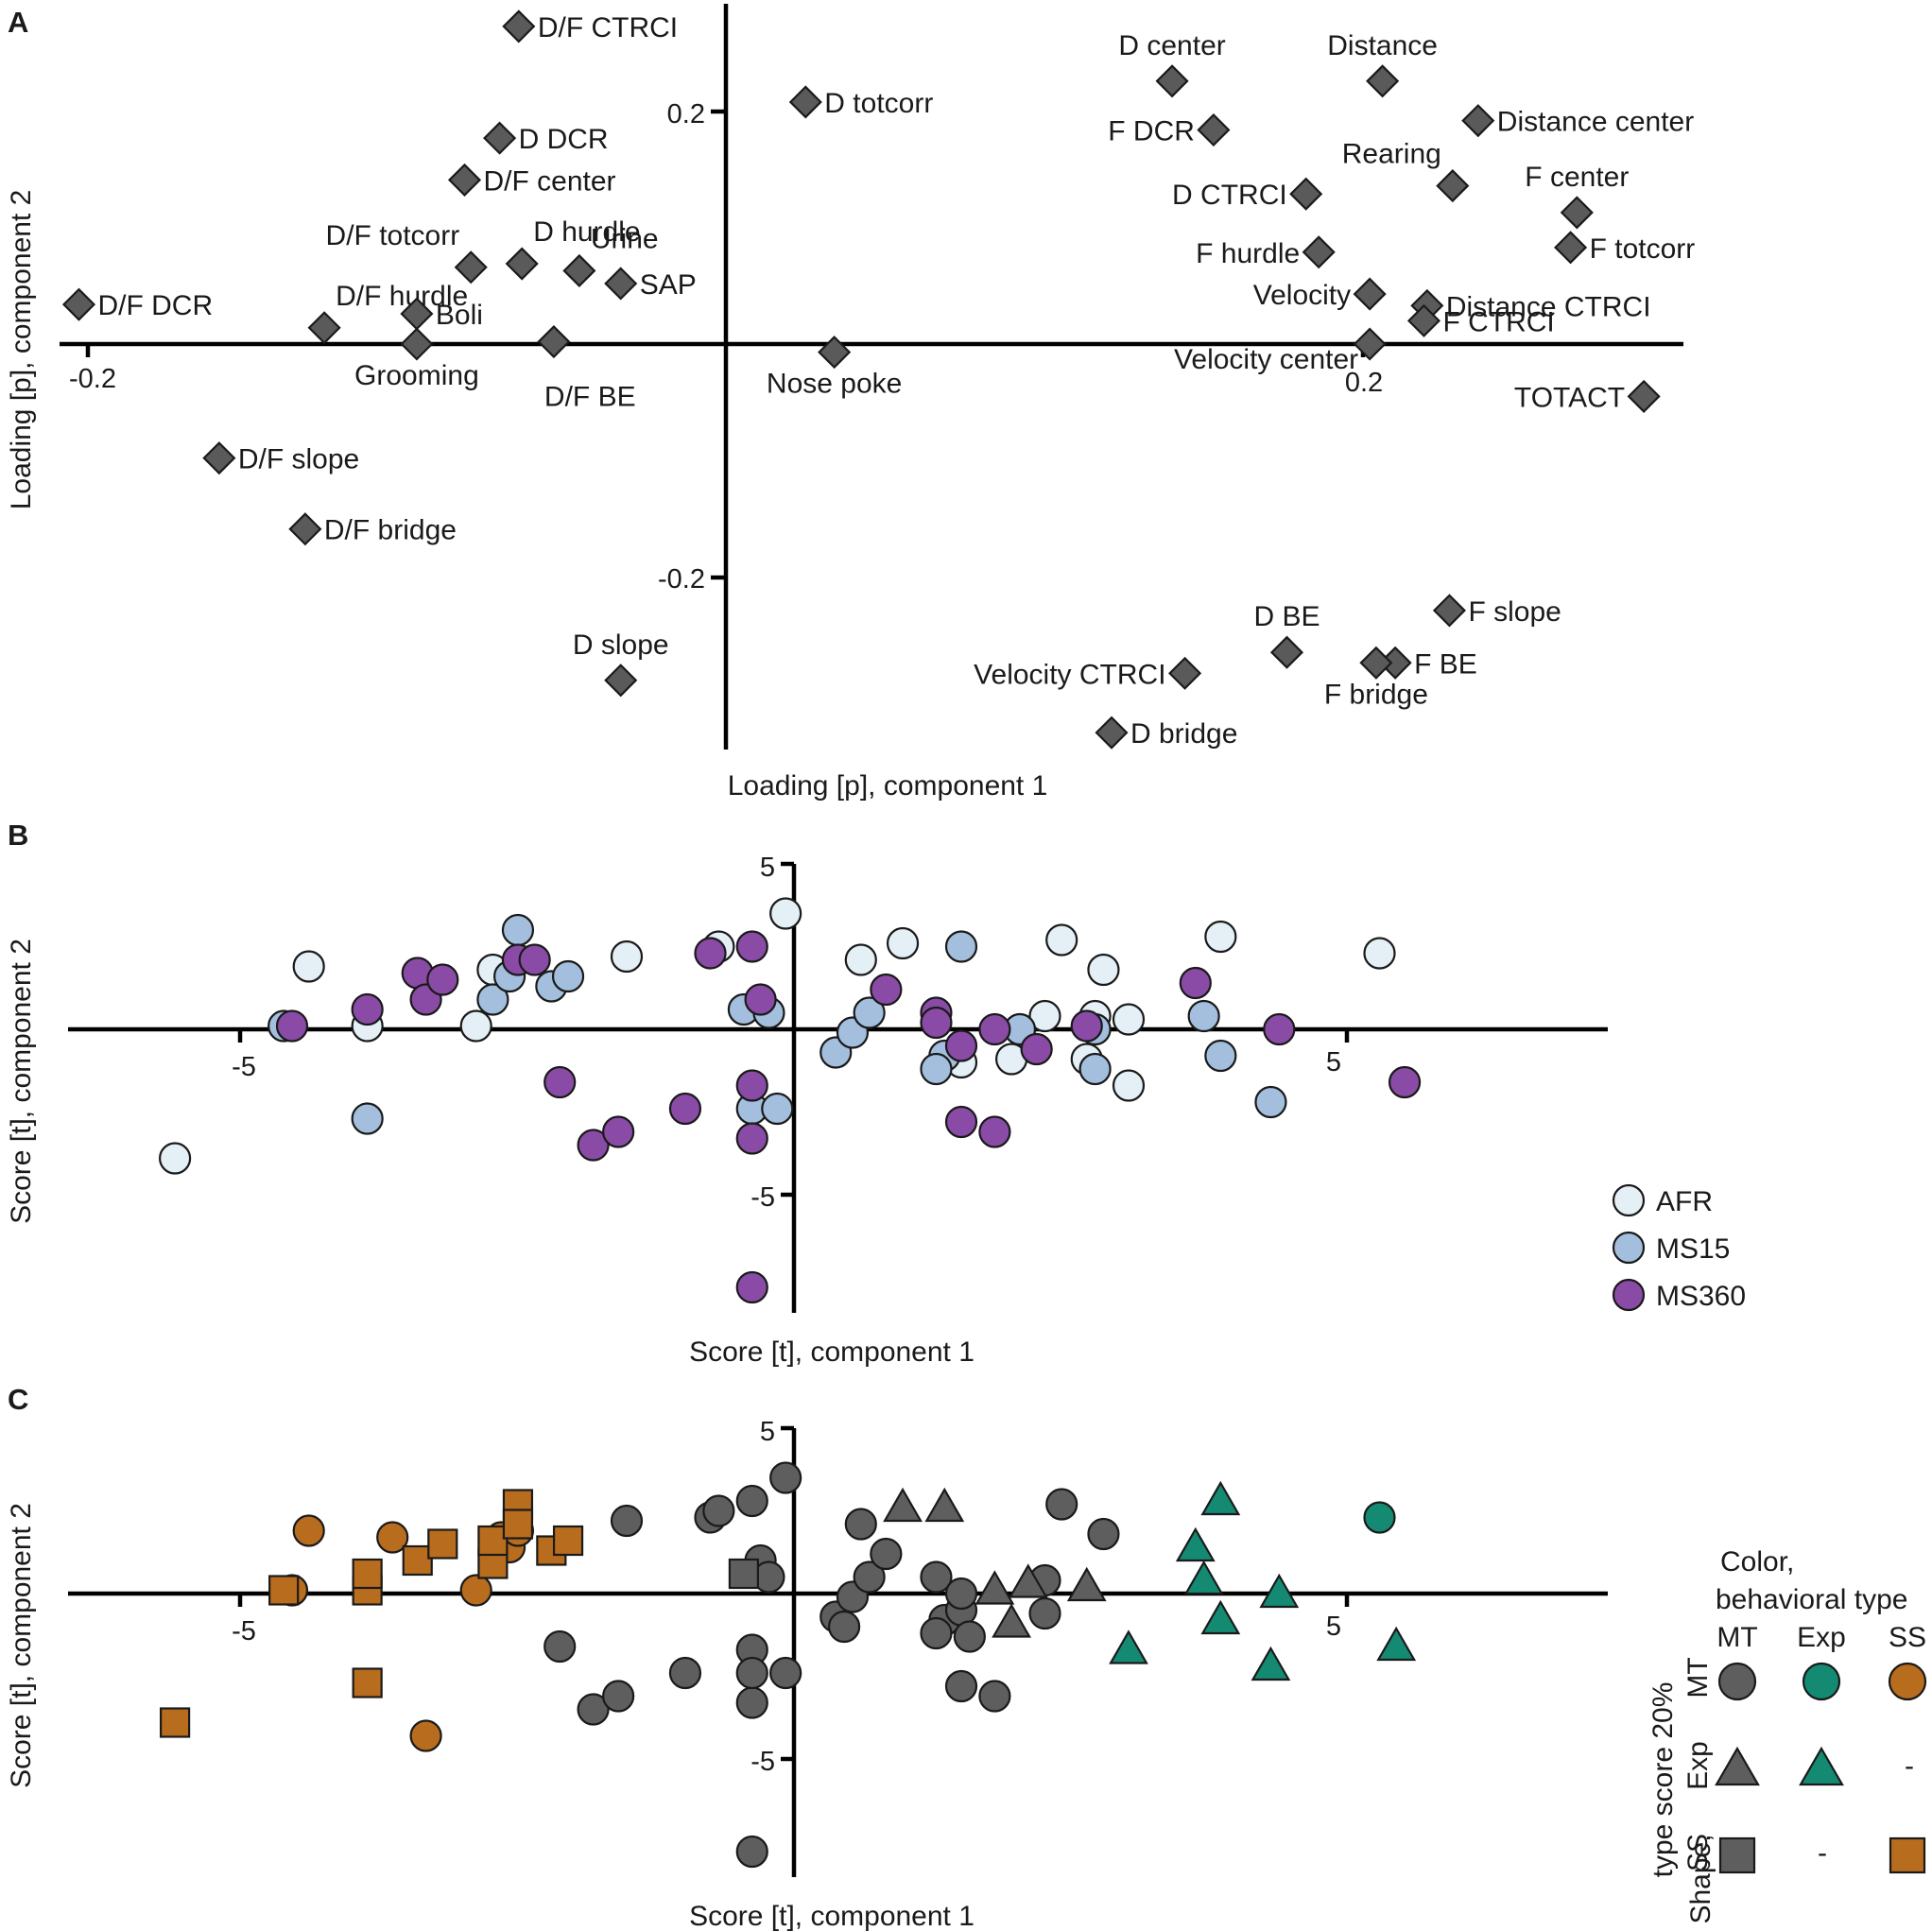 The width and height of the screenshot is (1932, 1931). I want to click on loading-label-f-totcorr: F totcorr, so click(1643, 249).